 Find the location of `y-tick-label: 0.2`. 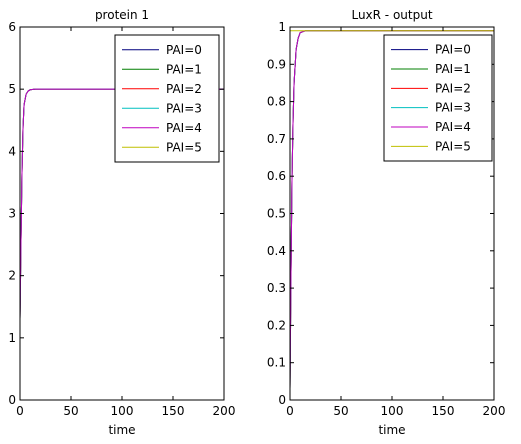

y-tick-label: 0.2 is located at coordinates (276, 325).